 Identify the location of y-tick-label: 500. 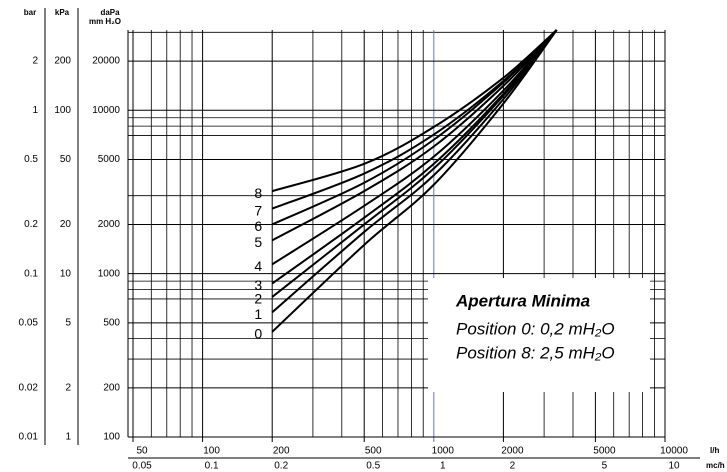
(111, 322).